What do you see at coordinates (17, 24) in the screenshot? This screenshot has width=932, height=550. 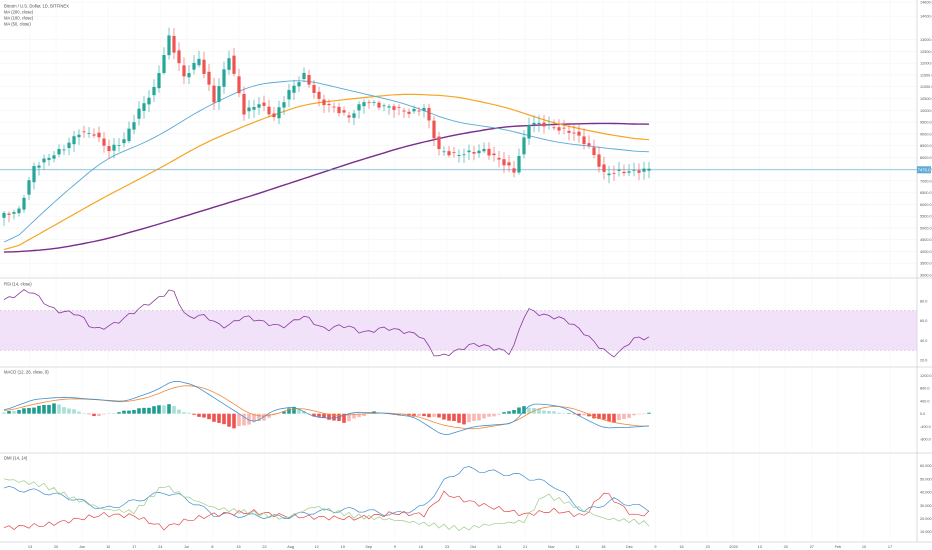 I see `legend-ma50: MA (50, close)` at bounding box center [17, 24].